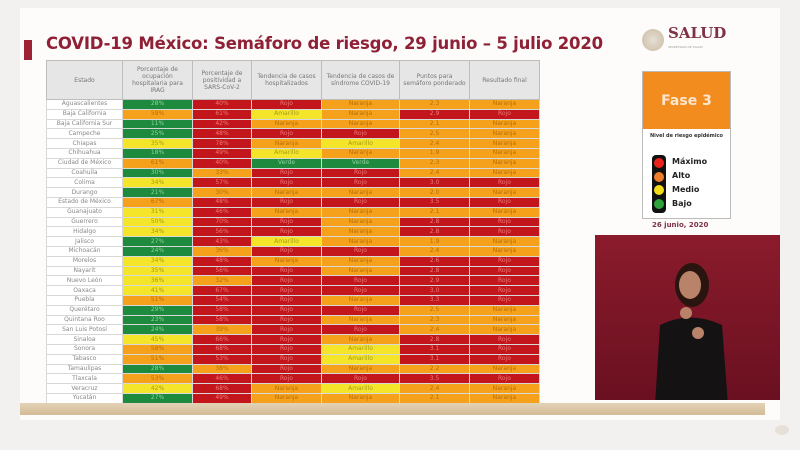  Describe the element at coordinates (157, 222) in the screenshot. I see `occupancy-cell: 50%` at that location.